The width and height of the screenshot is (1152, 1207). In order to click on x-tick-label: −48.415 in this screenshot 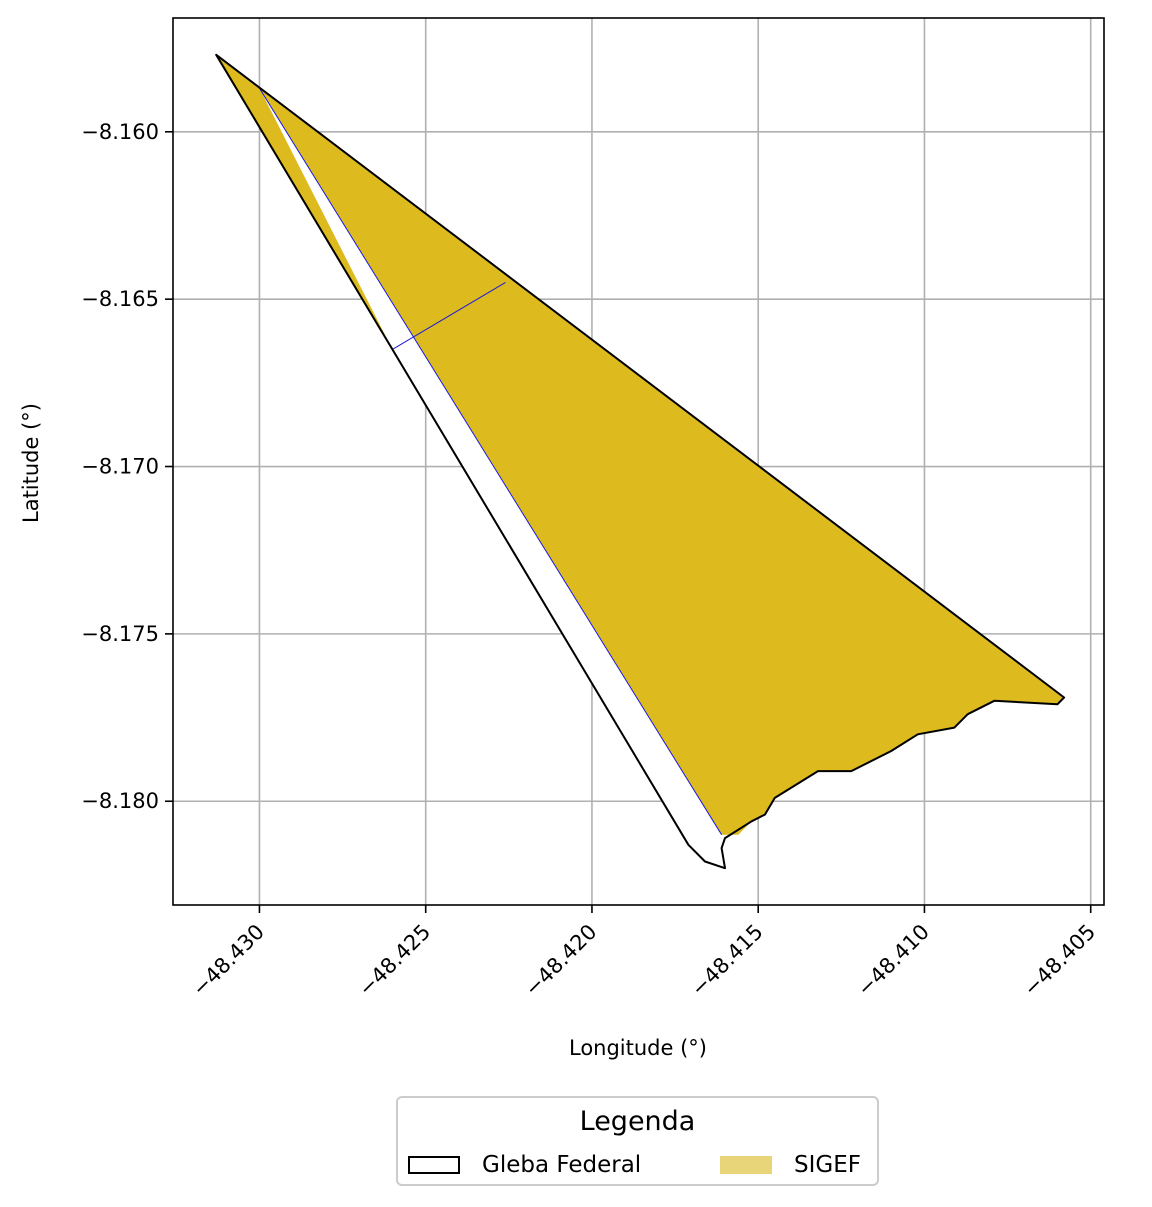, I will do `click(726, 960)`.